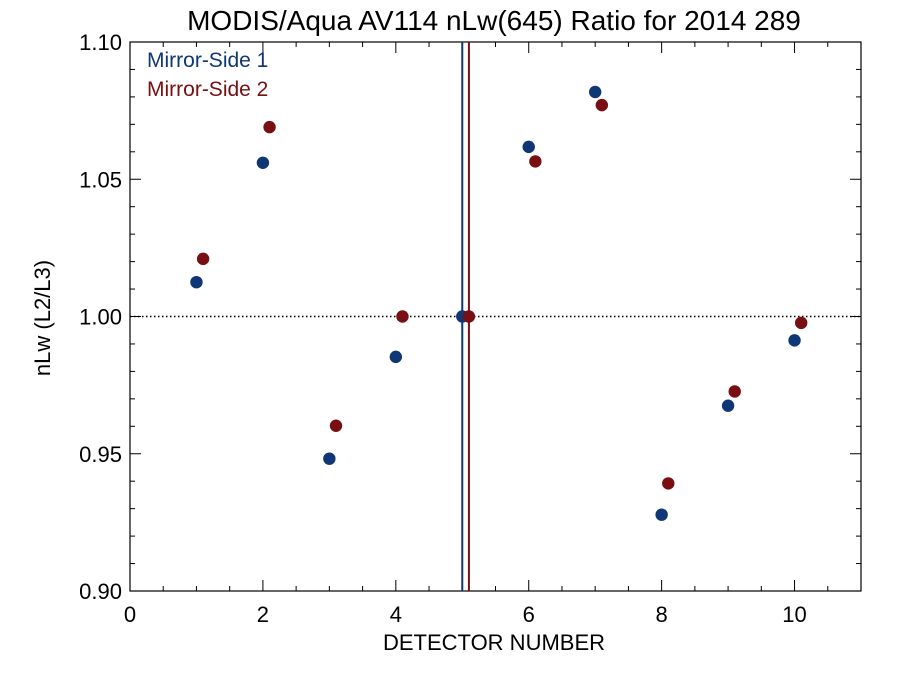  What do you see at coordinates (100, 591) in the screenshot?
I see `y-tick-label: 0.90` at bounding box center [100, 591].